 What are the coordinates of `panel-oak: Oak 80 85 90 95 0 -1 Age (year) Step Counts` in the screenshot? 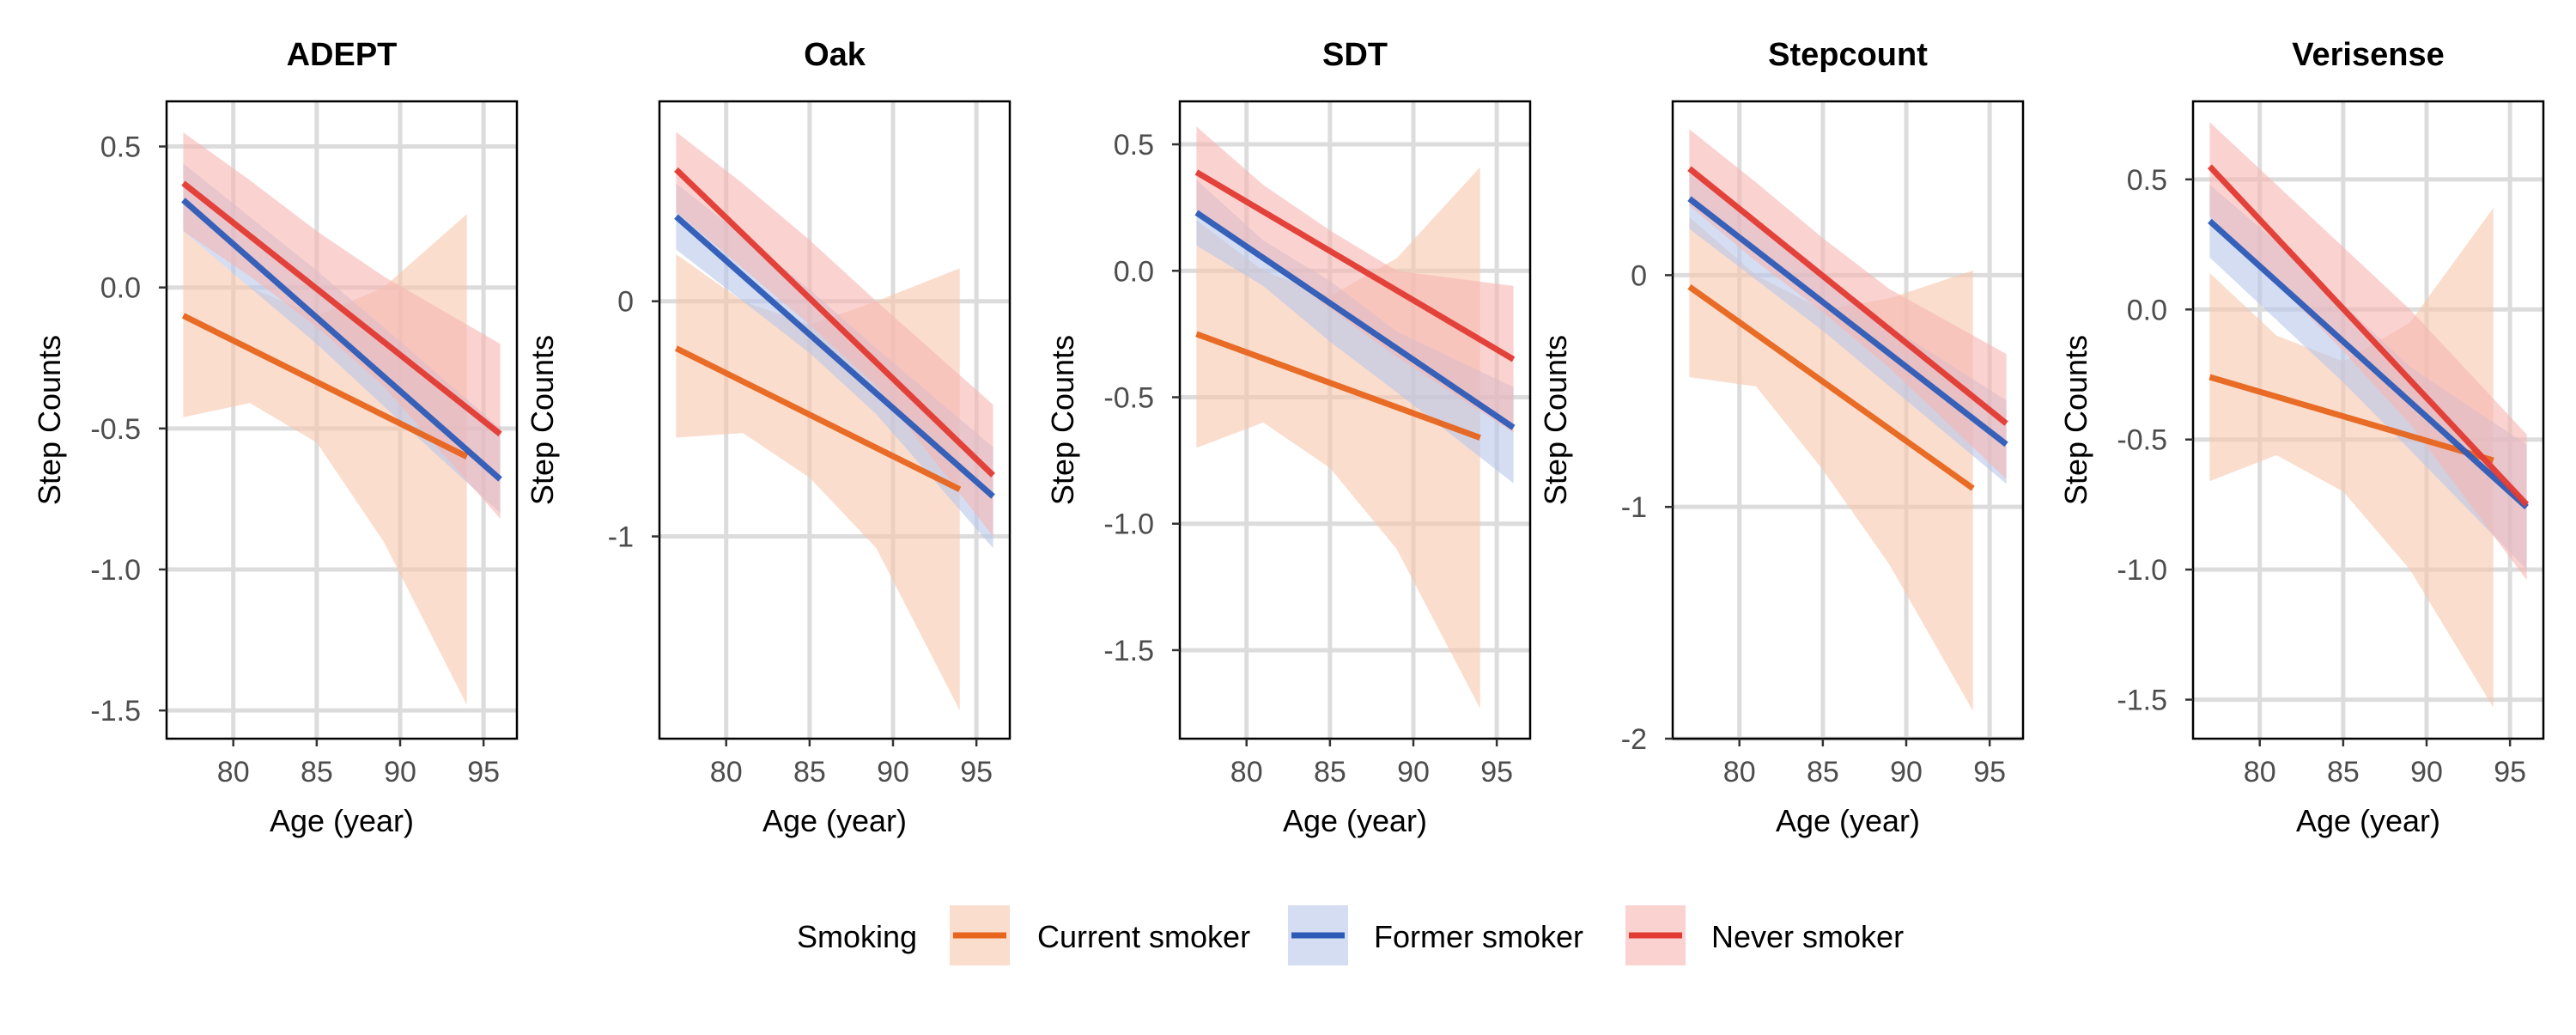 It's located at (768, 437).